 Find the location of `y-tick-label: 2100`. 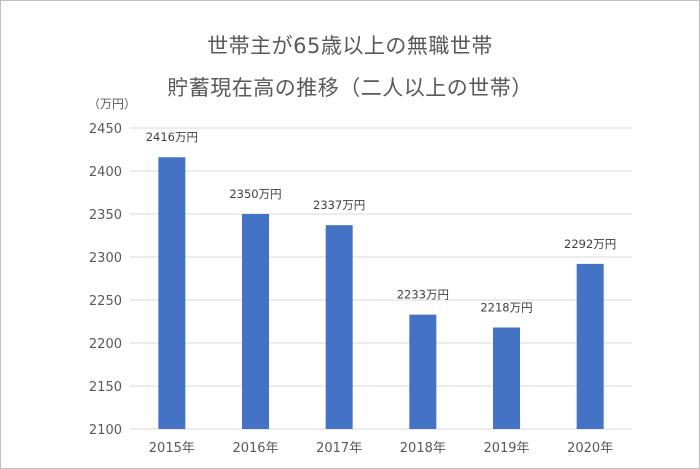

y-tick-label: 2100 is located at coordinates (105, 430).